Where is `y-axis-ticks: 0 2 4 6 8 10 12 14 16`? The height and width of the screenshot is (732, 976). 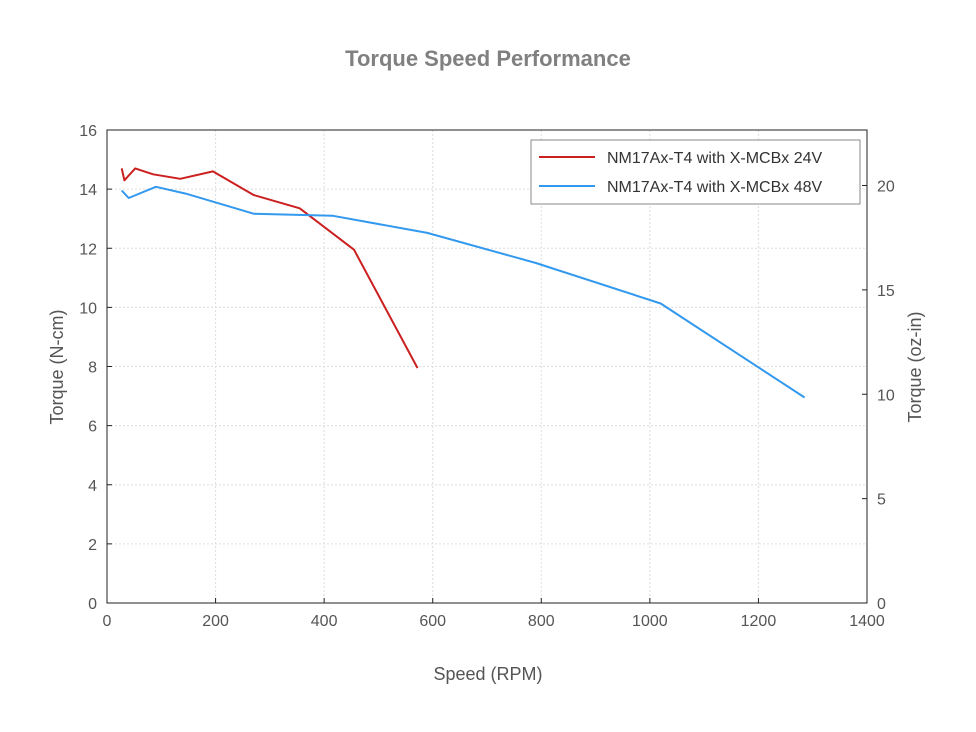 y-axis-ticks: 0 2 4 6 8 10 12 14 16 is located at coordinates (95, 368).